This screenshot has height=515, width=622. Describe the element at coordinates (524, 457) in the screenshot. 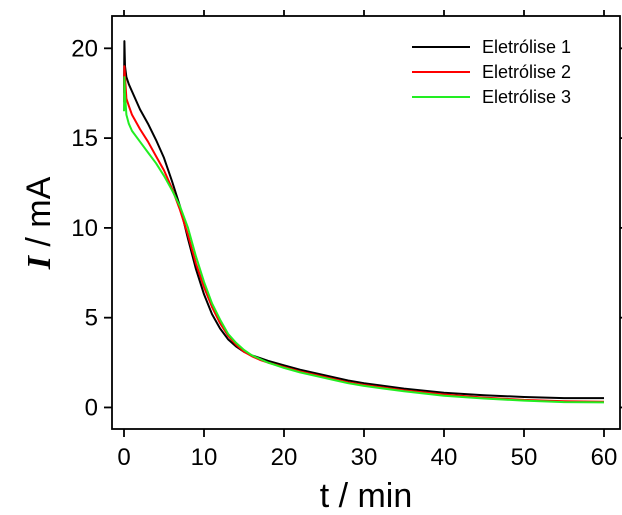

I see `x-tick-label: 50` at that location.